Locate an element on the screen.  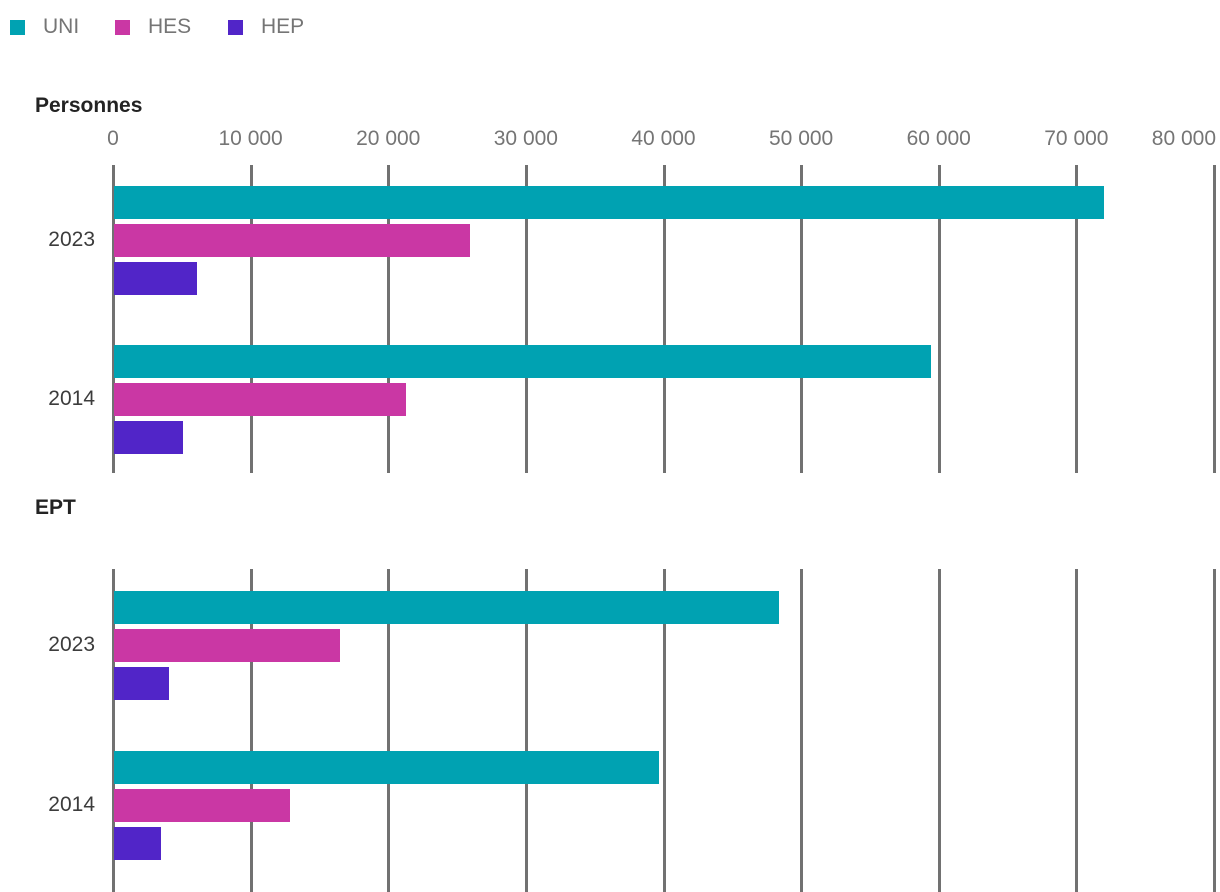
legend-item-uni: UNI is located at coordinates (44, 27).